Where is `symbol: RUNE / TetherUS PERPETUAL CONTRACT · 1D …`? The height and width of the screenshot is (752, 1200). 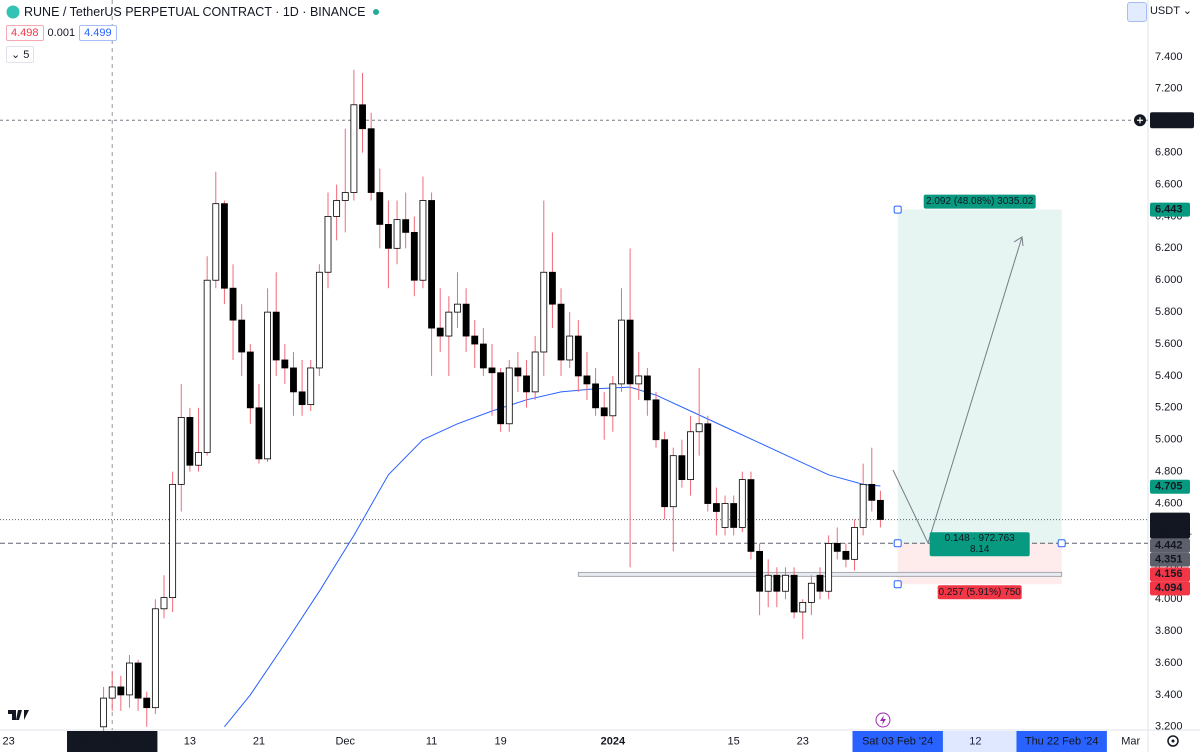
symbol: RUNE / TetherUS PERPETUAL CONTRACT · 1D … is located at coordinates (195, 12).